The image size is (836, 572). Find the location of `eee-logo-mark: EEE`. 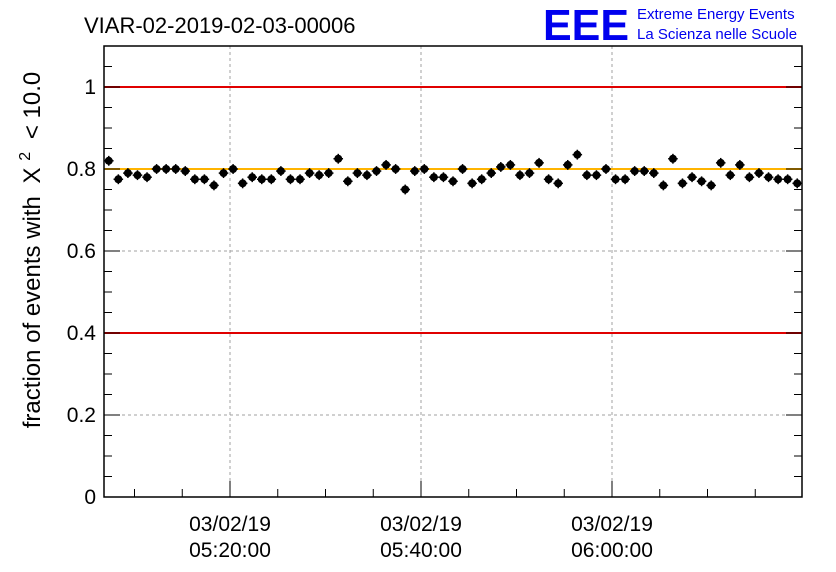

eee-logo-mark: EEE is located at coordinates (586, 25).